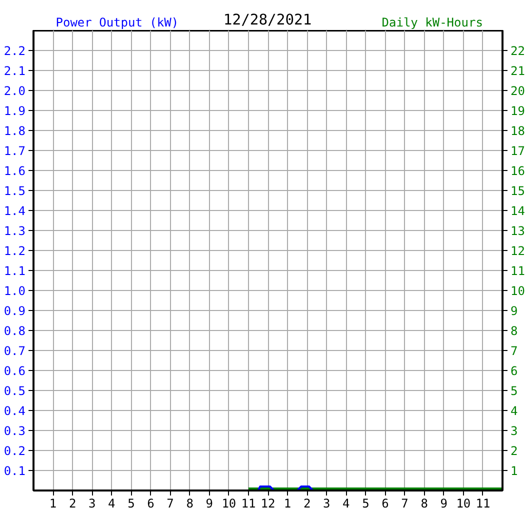 The image size is (527, 510). What do you see at coordinates (517, 51) in the screenshot?
I see `y2-tick-label: 22` at bounding box center [517, 51].